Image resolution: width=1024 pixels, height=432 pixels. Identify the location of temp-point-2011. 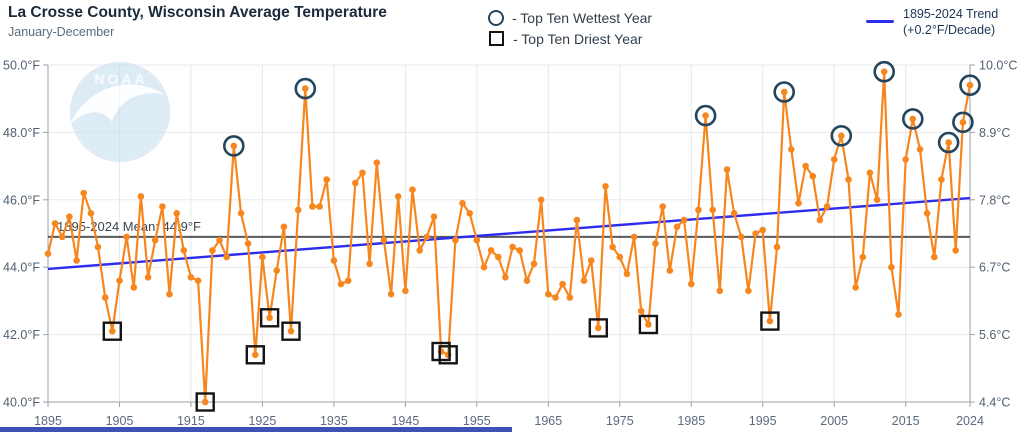
(877, 200).